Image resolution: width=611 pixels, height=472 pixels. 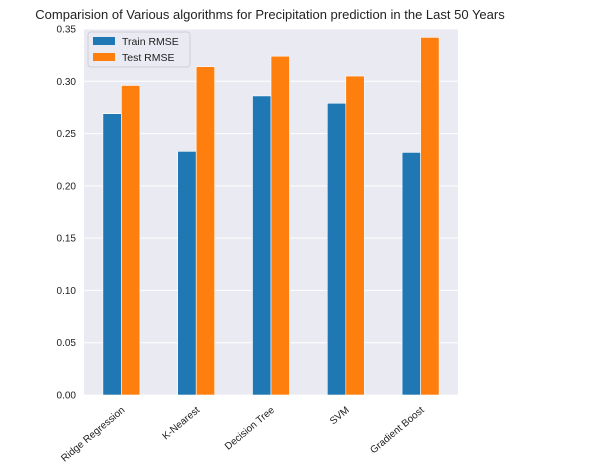 I want to click on y-tick-label: 0.10, so click(x=67, y=291).